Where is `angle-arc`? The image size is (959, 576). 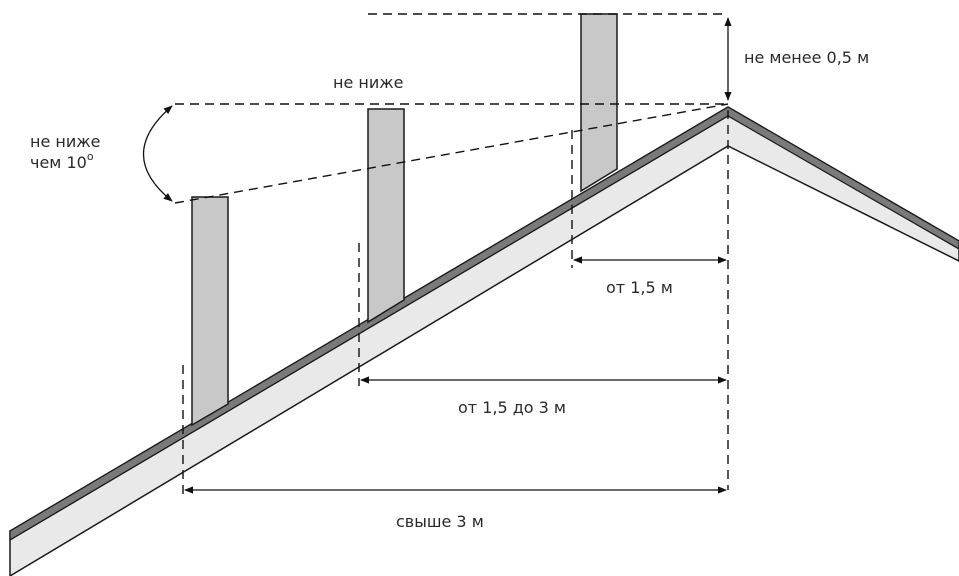
angle-arc is located at coordinates (157, 153).